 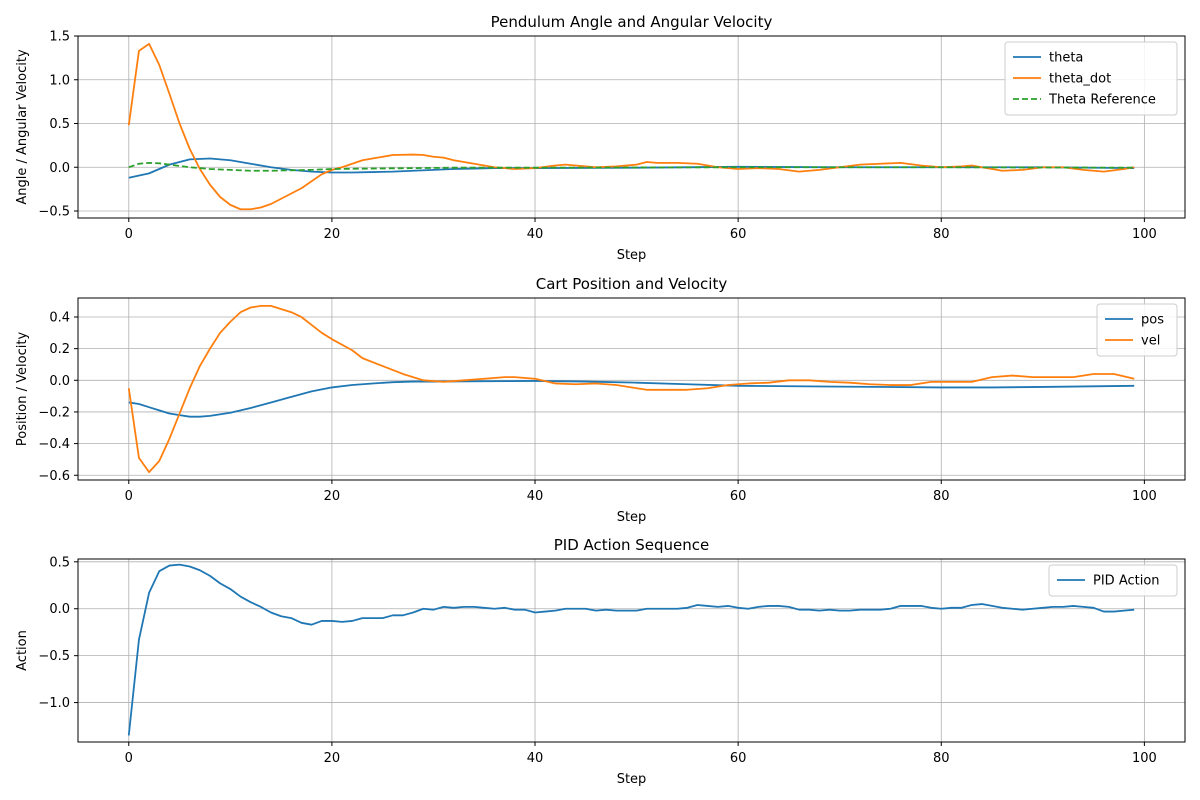 I want to click on legend-label: pos, so click(x=1152, y=320).